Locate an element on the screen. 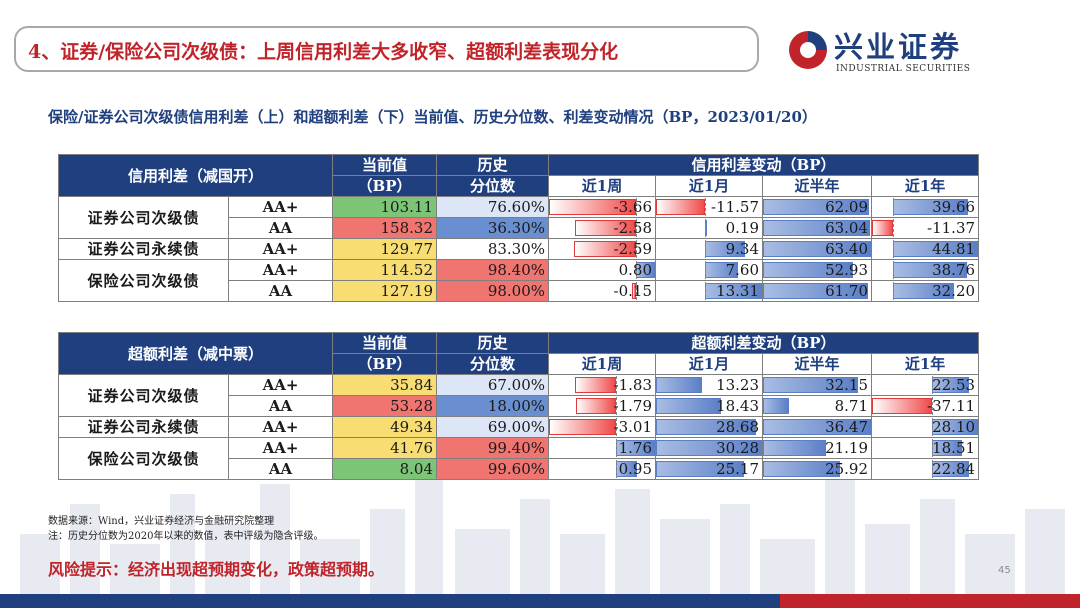 The height and width of the screenshot is (608, 1080). change-value: -3.01 is located at coordinates (633, 427).